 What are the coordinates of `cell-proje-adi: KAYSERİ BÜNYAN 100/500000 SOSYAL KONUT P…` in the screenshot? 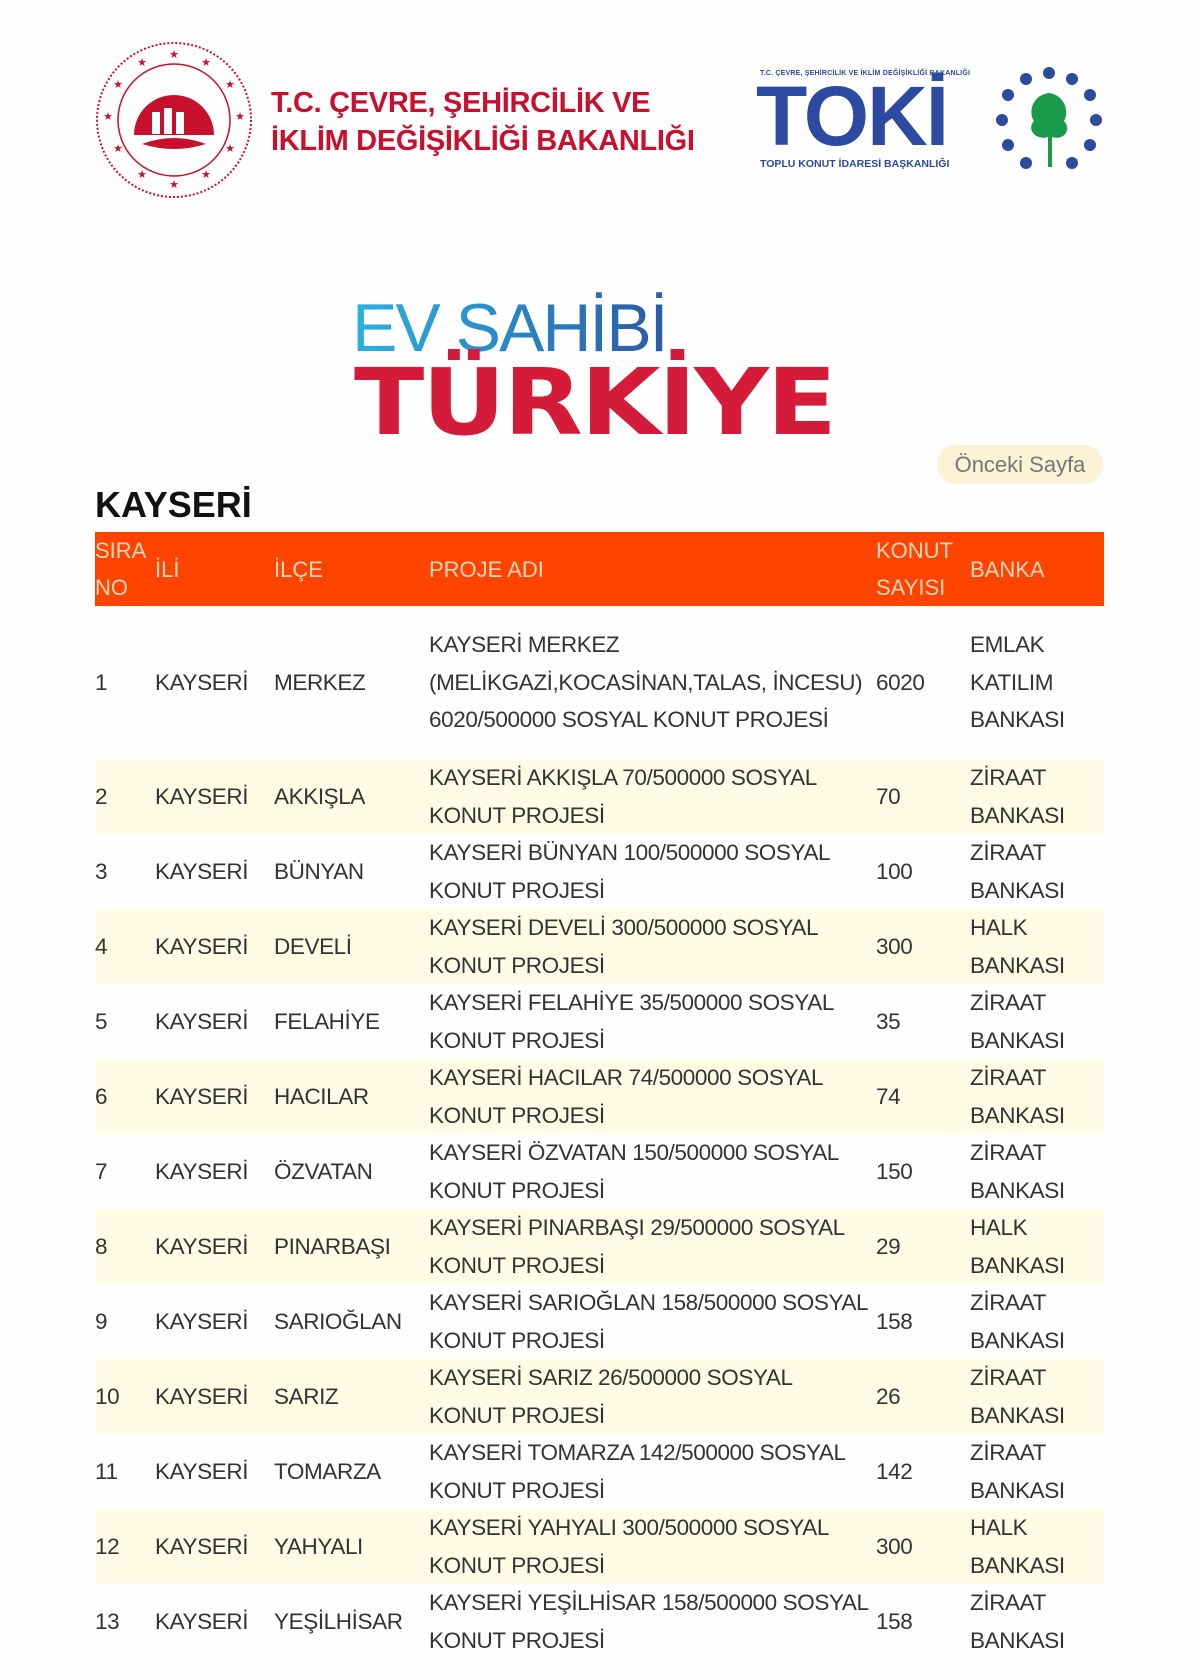 It's located at (629, 871).